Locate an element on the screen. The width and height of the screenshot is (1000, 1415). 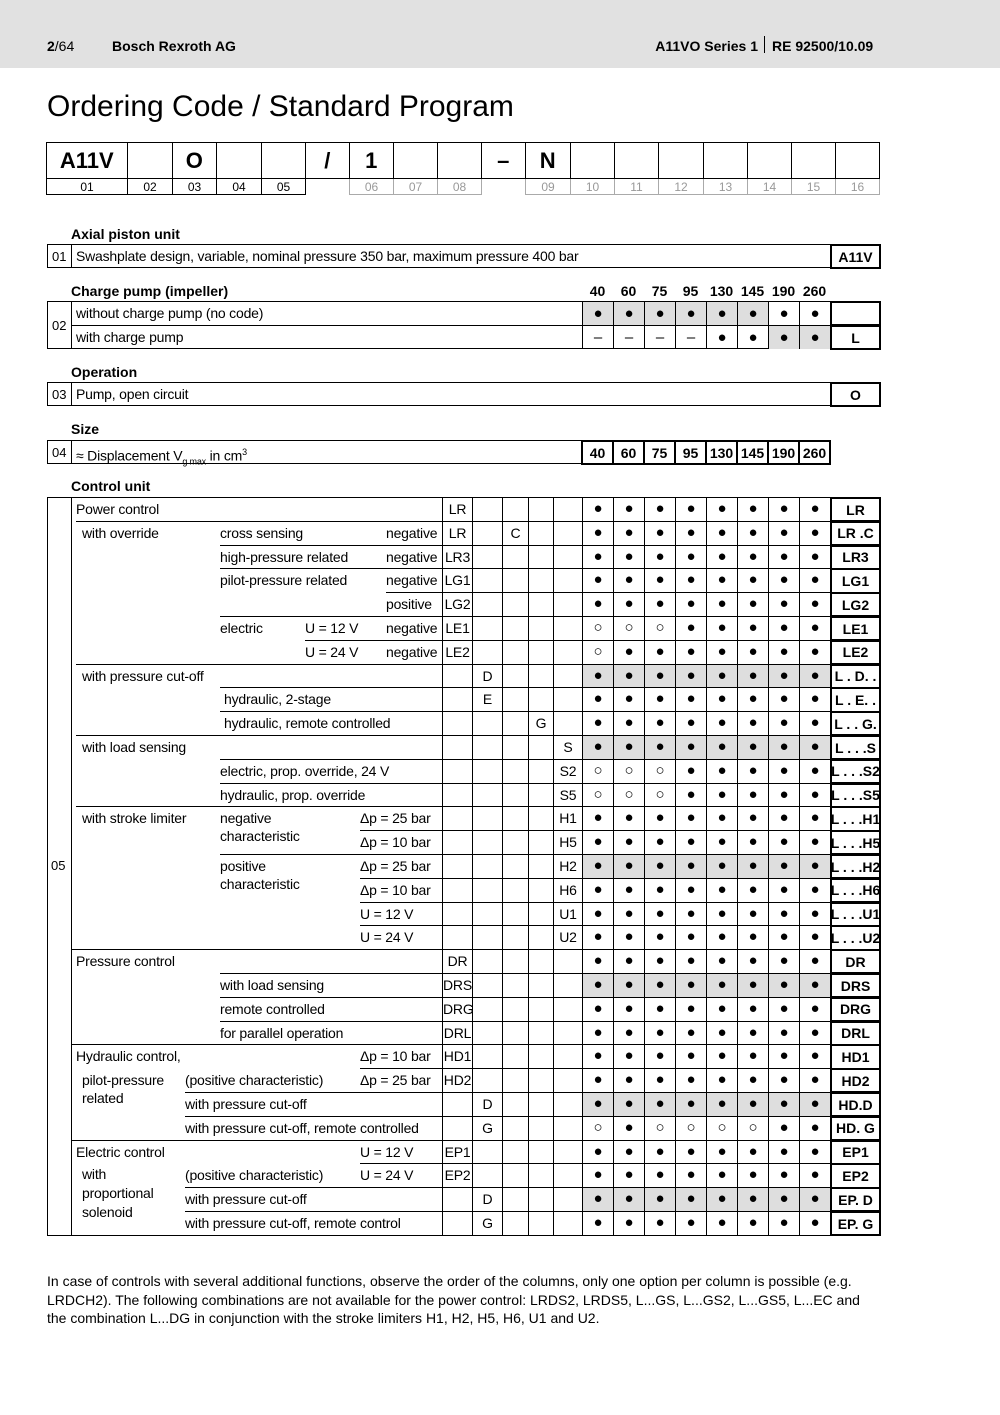
order-code-cell: L . E. . is located at coordinates (855, 700).